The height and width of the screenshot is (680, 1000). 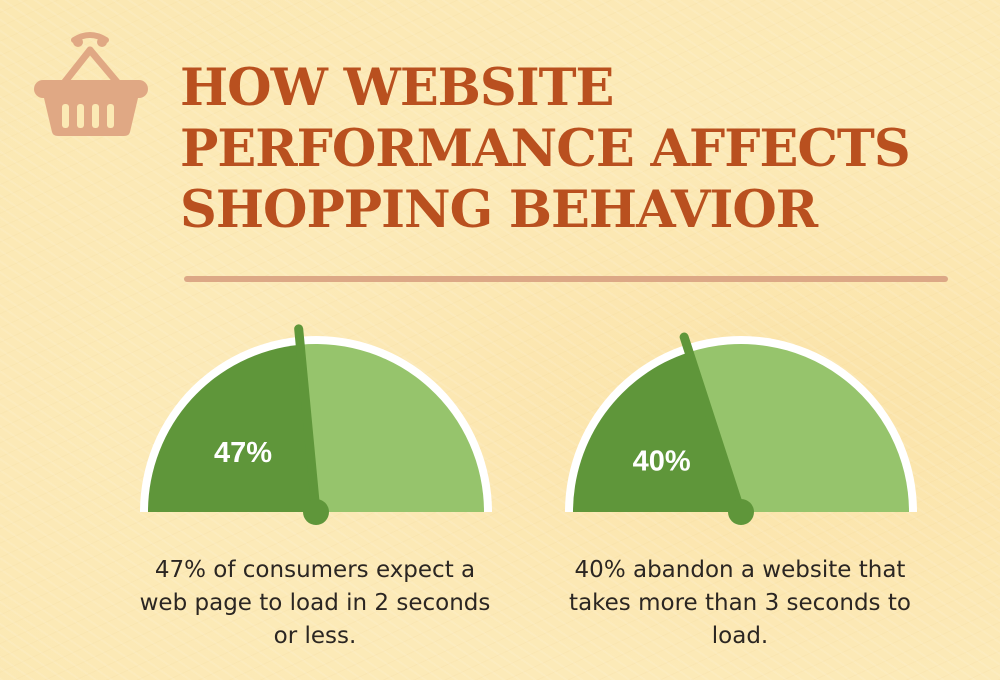 I want to click on gauge-svg-2: 40%, so click(x=741, y=428).